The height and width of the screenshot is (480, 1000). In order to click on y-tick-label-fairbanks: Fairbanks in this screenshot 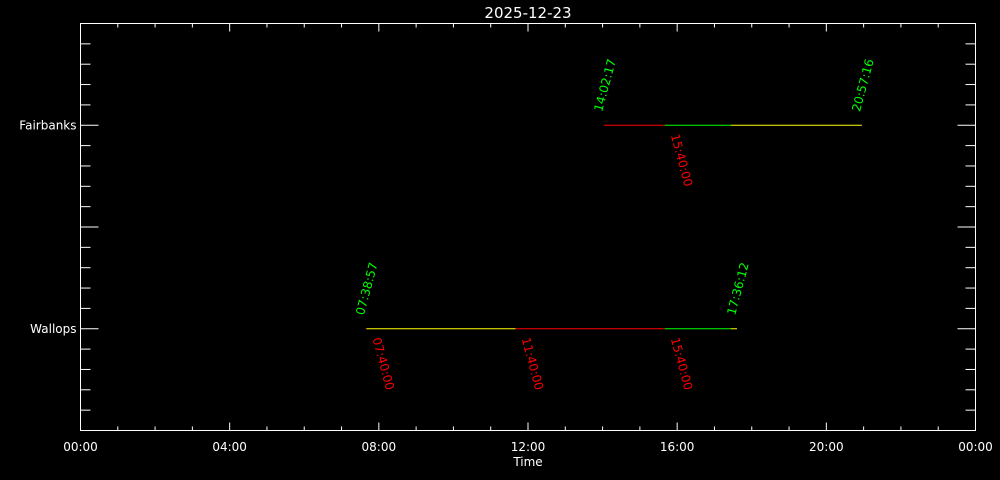, I will do `click(47, 125)`.